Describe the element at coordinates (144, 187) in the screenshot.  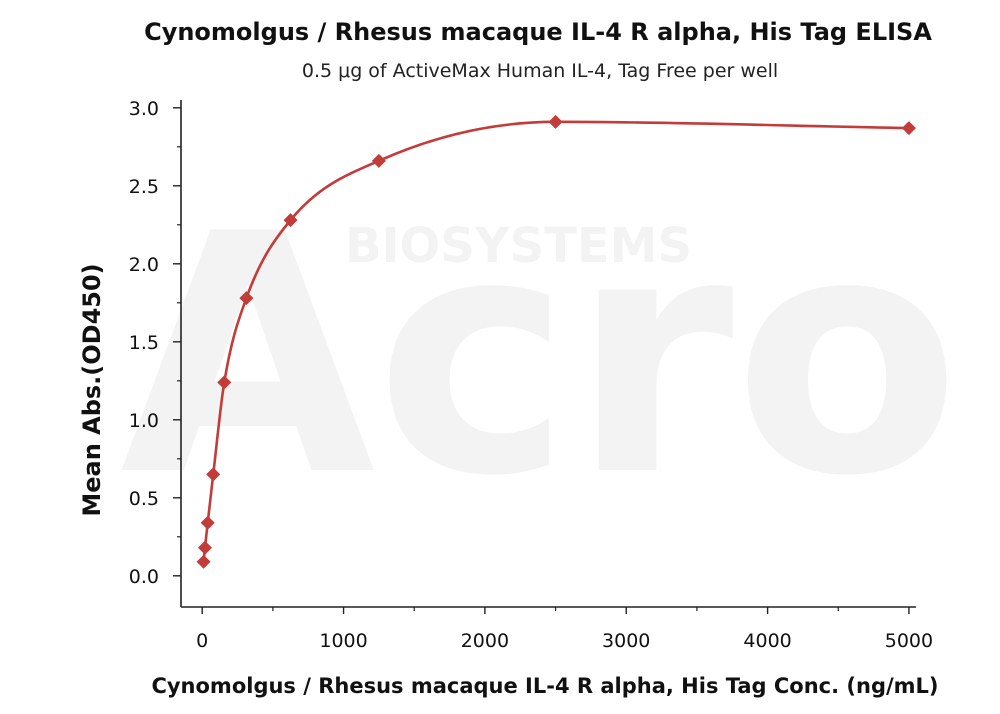
I see `y-tick-label: 2.5` at that location.